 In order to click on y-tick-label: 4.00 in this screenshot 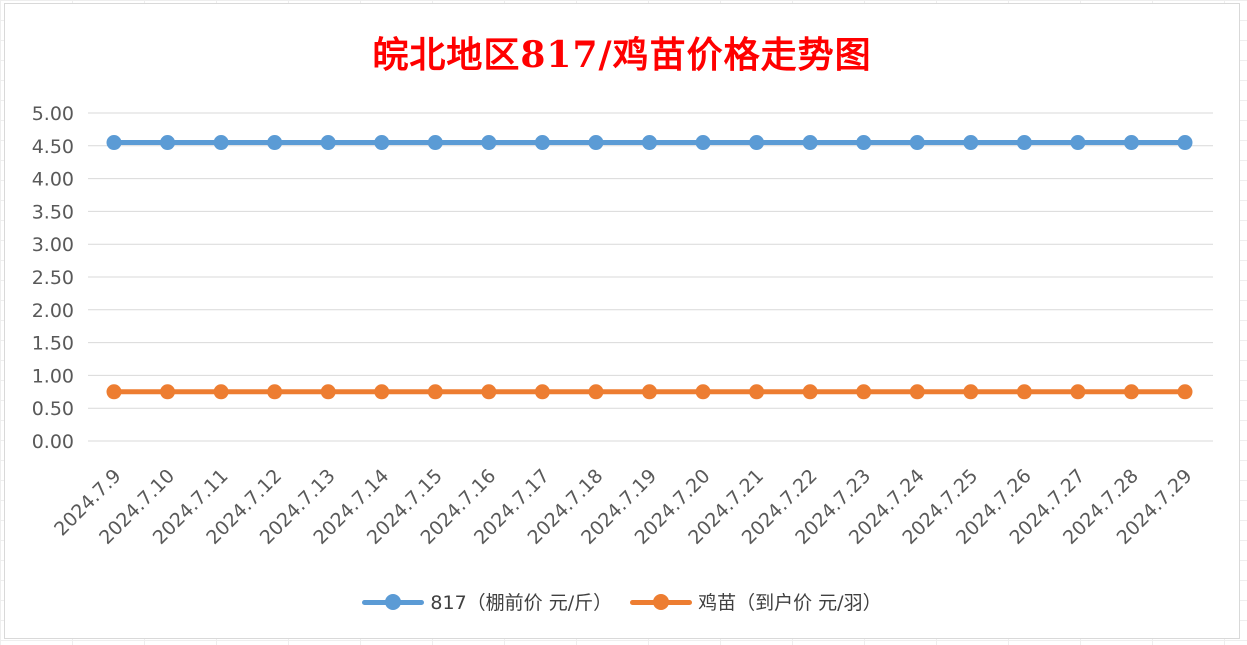, I will do `click(53, 180)`.